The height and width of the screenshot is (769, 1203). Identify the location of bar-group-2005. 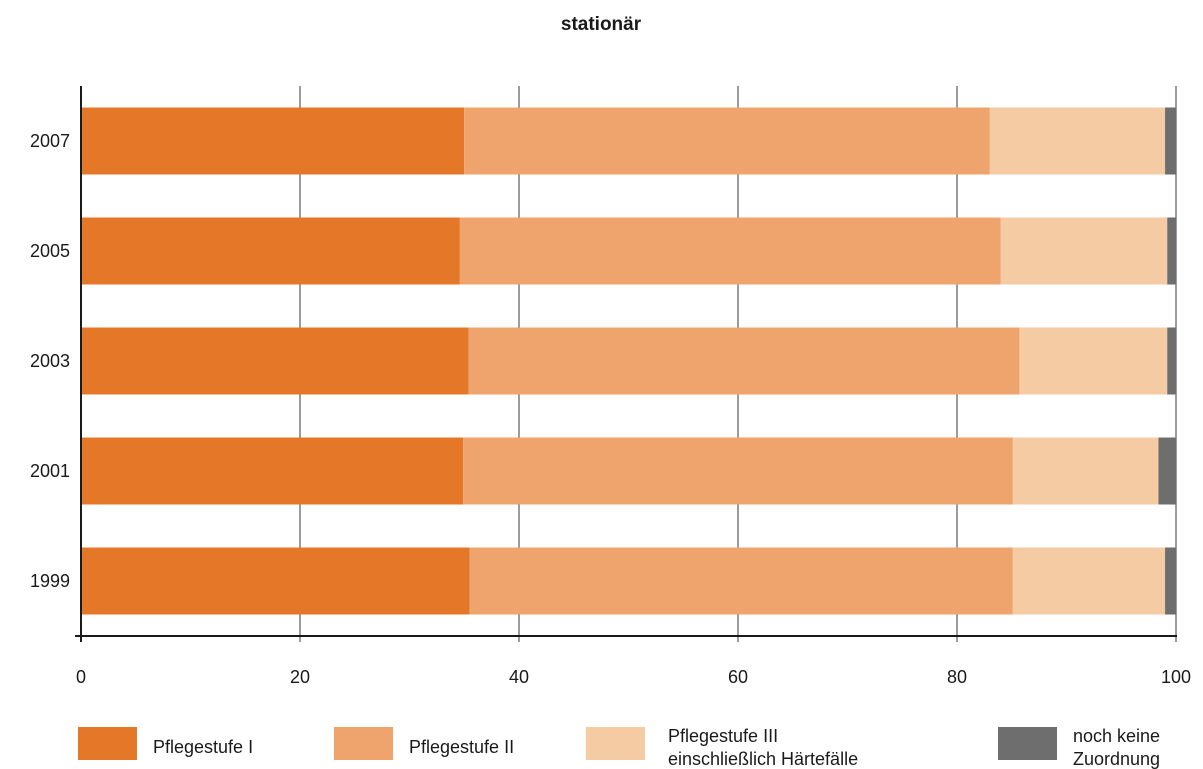
(628, 251).